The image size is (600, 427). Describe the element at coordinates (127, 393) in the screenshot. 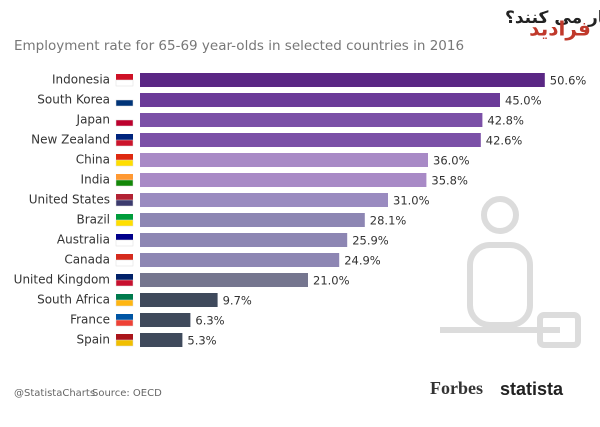

I see `footer-source: Source: OECD` at that location.